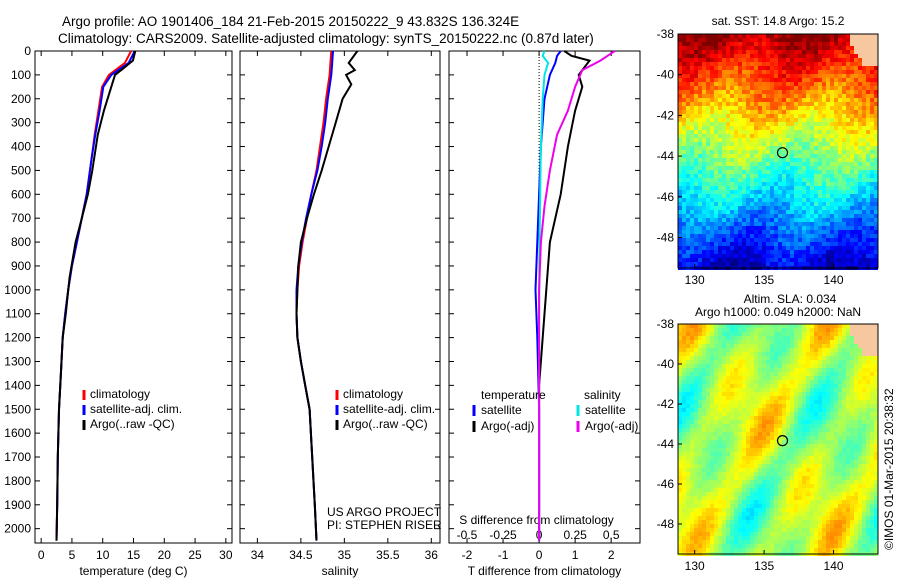 This screenshot has width=900, height=580. What do you see at coordinates (388, 555) in the screenshot?
I see `x-tick-label: 35.5` at bounding box center [388, 555].